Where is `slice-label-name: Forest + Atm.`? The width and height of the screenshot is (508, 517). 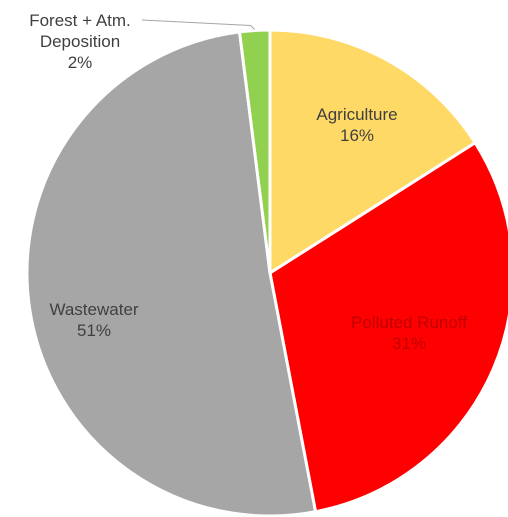 slice-label-name: Forest + Atm. is located at coordinates (80, 20).